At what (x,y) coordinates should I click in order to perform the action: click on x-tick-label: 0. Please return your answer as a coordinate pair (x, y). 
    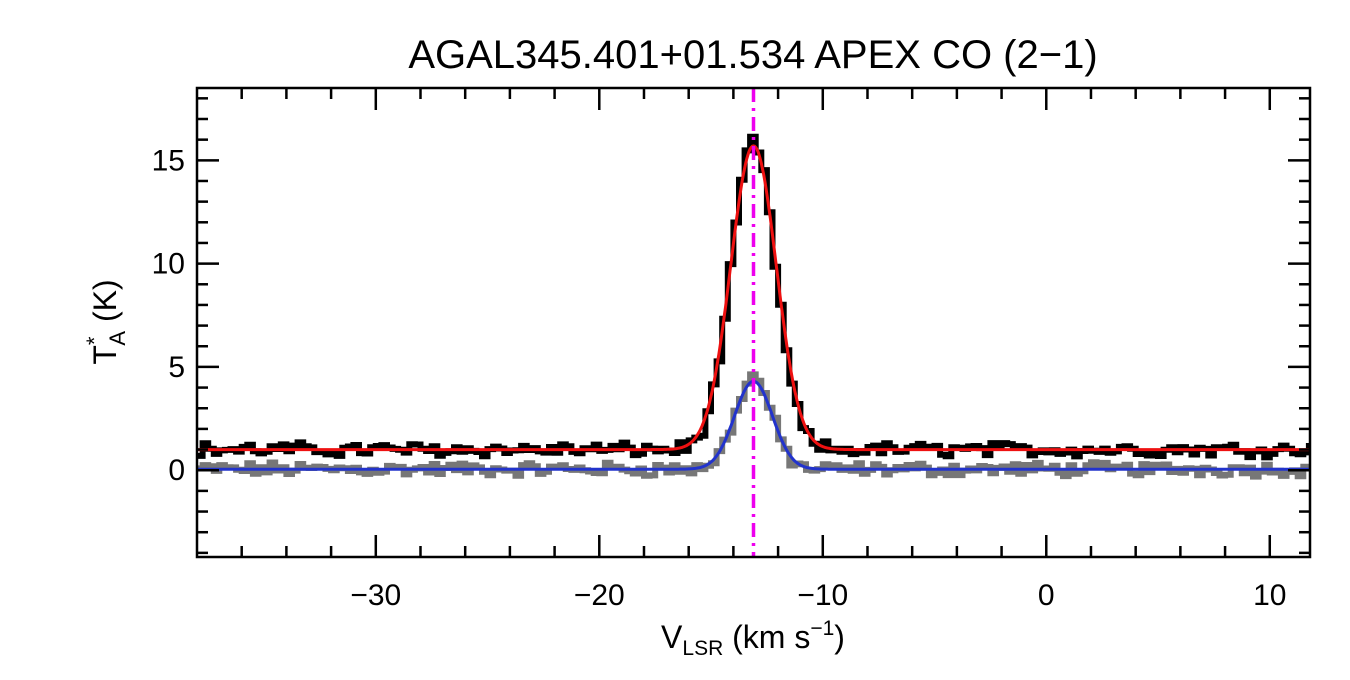
    Looking at the image, I should click on (1046, 595).